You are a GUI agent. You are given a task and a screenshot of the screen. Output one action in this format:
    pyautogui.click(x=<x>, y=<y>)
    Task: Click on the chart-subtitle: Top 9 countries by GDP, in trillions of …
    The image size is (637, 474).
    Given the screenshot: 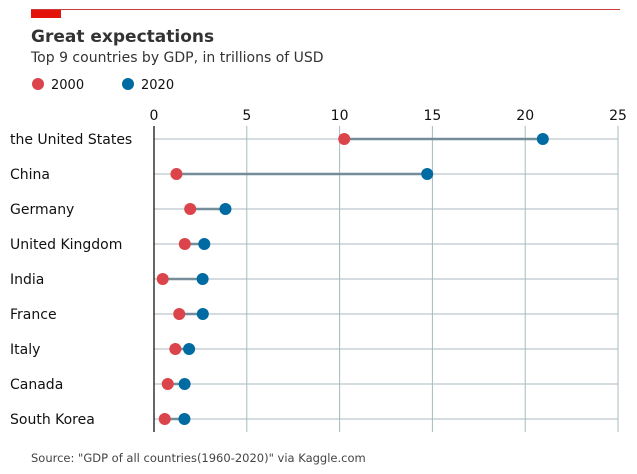 What is the action you would take?
    pyautogui.click(x=177, y=58)
    